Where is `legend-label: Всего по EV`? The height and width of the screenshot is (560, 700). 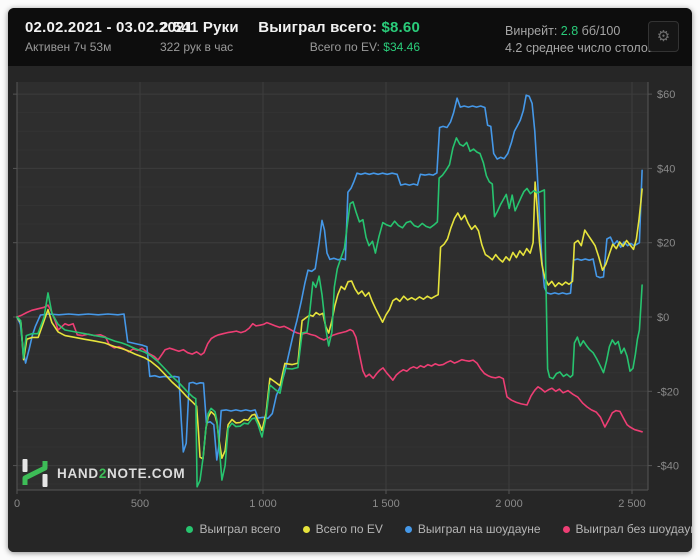 legend-label: Всего по EV is located at coordinates (349, 529).